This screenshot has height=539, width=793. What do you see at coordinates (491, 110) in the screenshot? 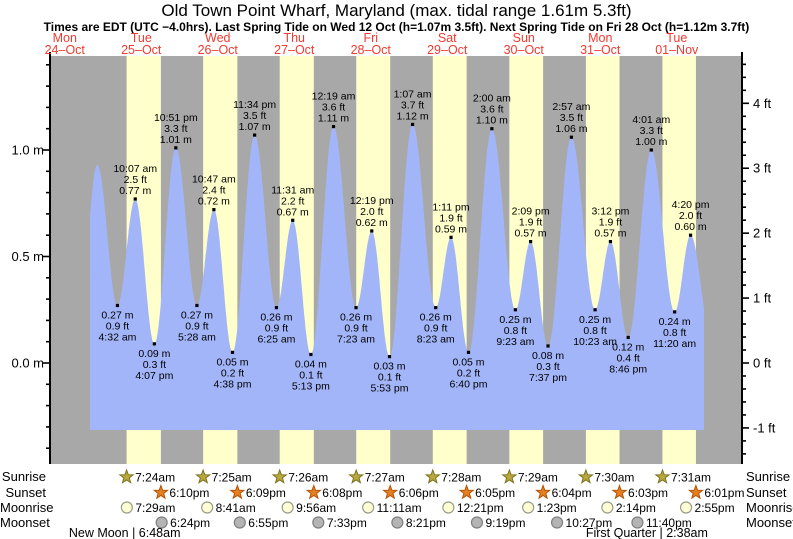
I see `high-tide-label: 3.6 ft` at bounding box center [491, 110].